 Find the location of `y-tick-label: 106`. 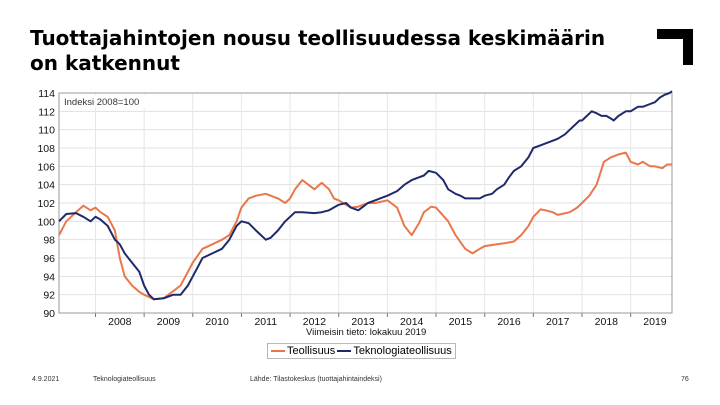

y-tick-label: 106 is located at coordinates (46, 167).